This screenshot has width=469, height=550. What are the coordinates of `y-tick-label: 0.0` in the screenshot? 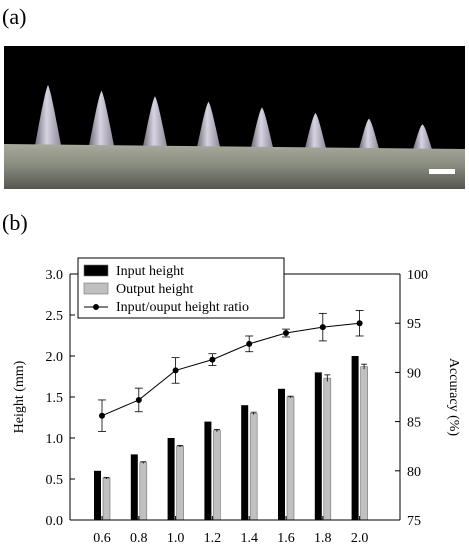 It's located at (55, 521).